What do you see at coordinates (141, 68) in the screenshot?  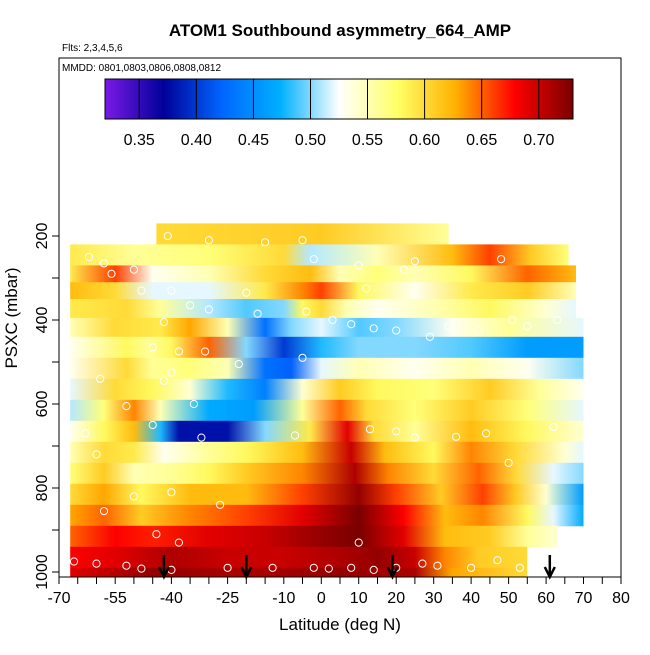 I see `dates-note: MMDD: 0801,0803,0806,0808,0812` at bounding box center [141, 68].